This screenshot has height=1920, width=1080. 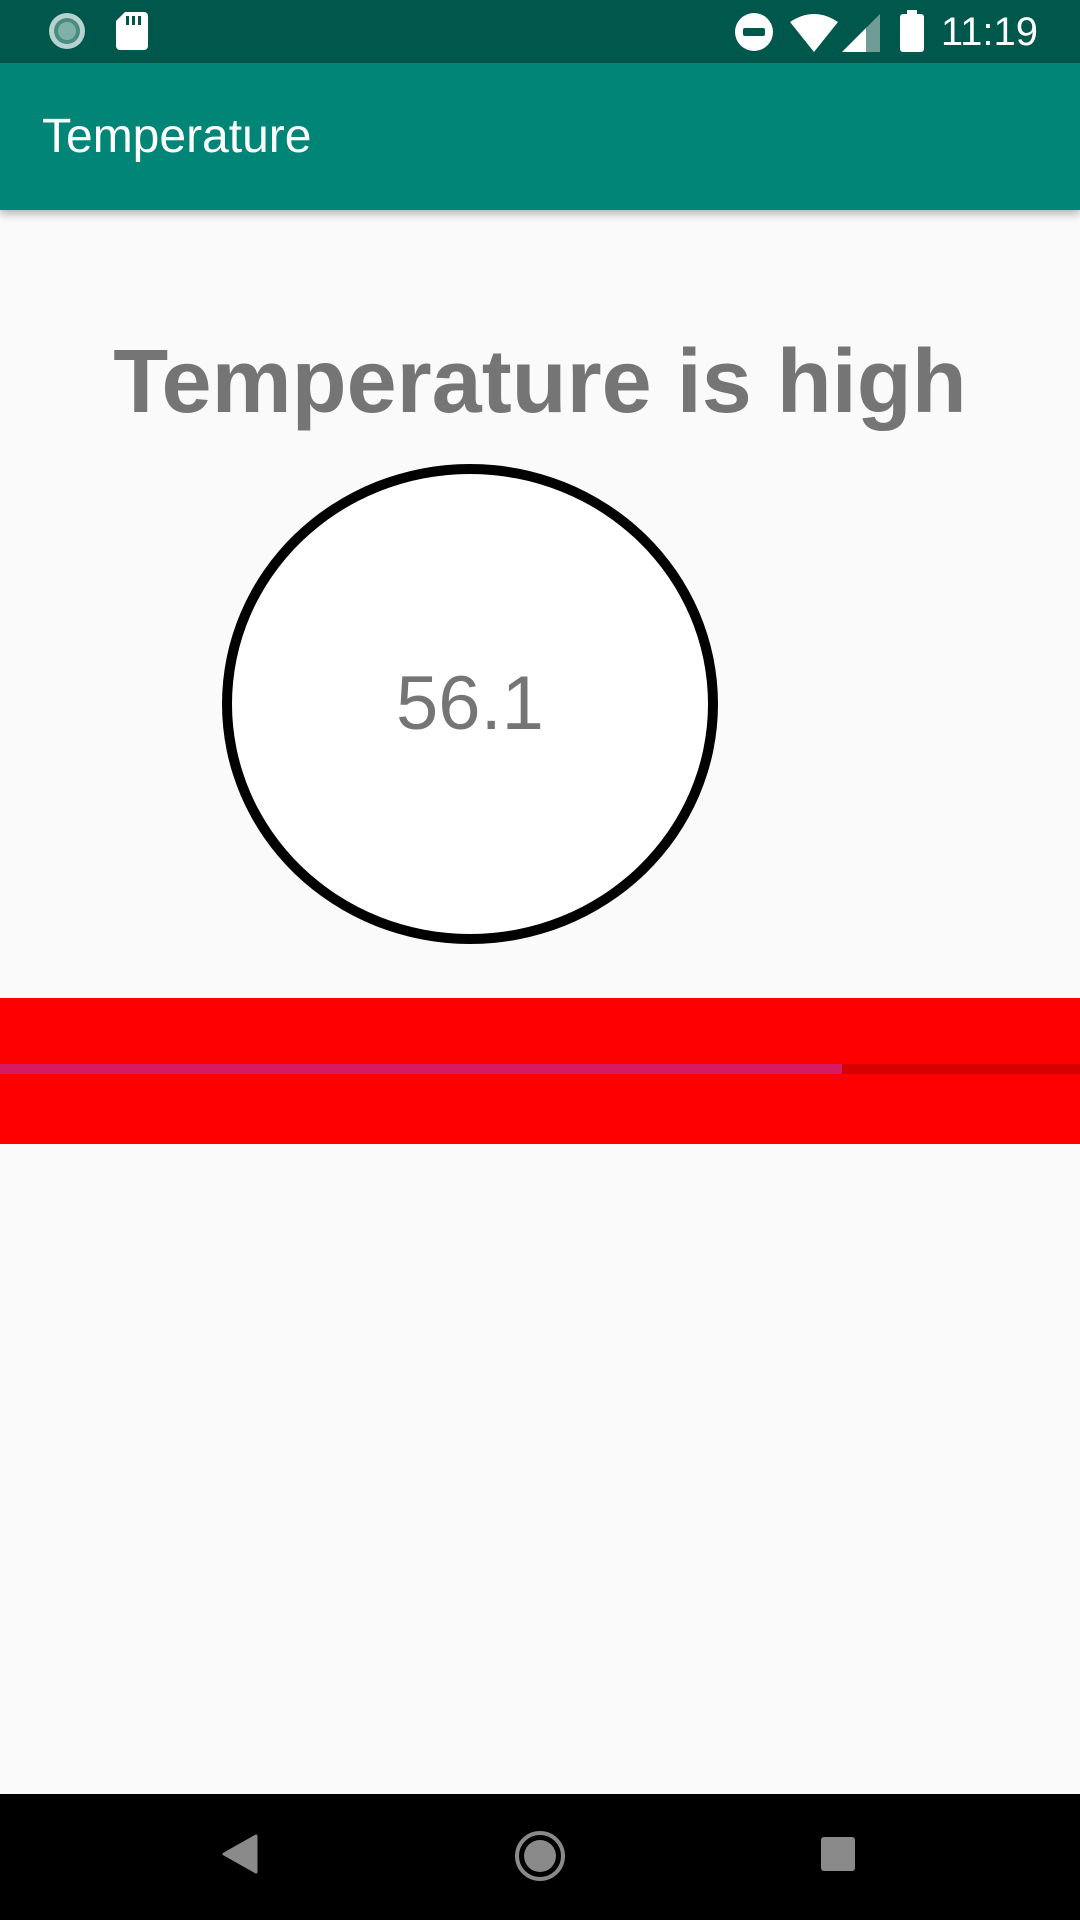 I want to click on temperature-reading: 56.1, so click(x=470, y=703).